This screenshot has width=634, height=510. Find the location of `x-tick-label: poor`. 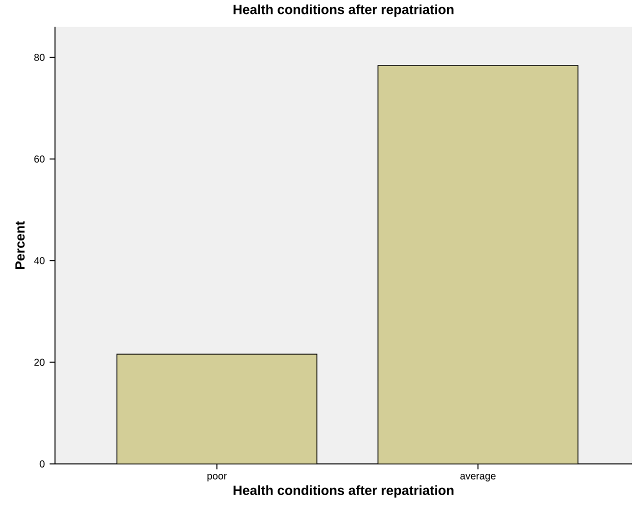

x-tick-label: poor is located at coordinates (217, 478).